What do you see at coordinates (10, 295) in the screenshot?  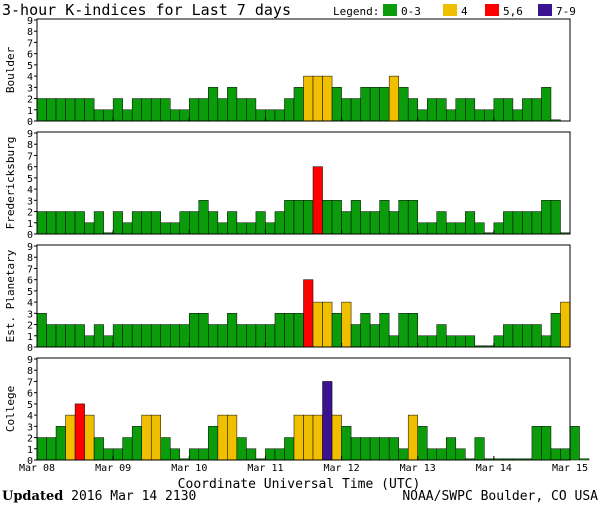 I see `station-label: Est. Planetary` at bounding box center [10, 295].